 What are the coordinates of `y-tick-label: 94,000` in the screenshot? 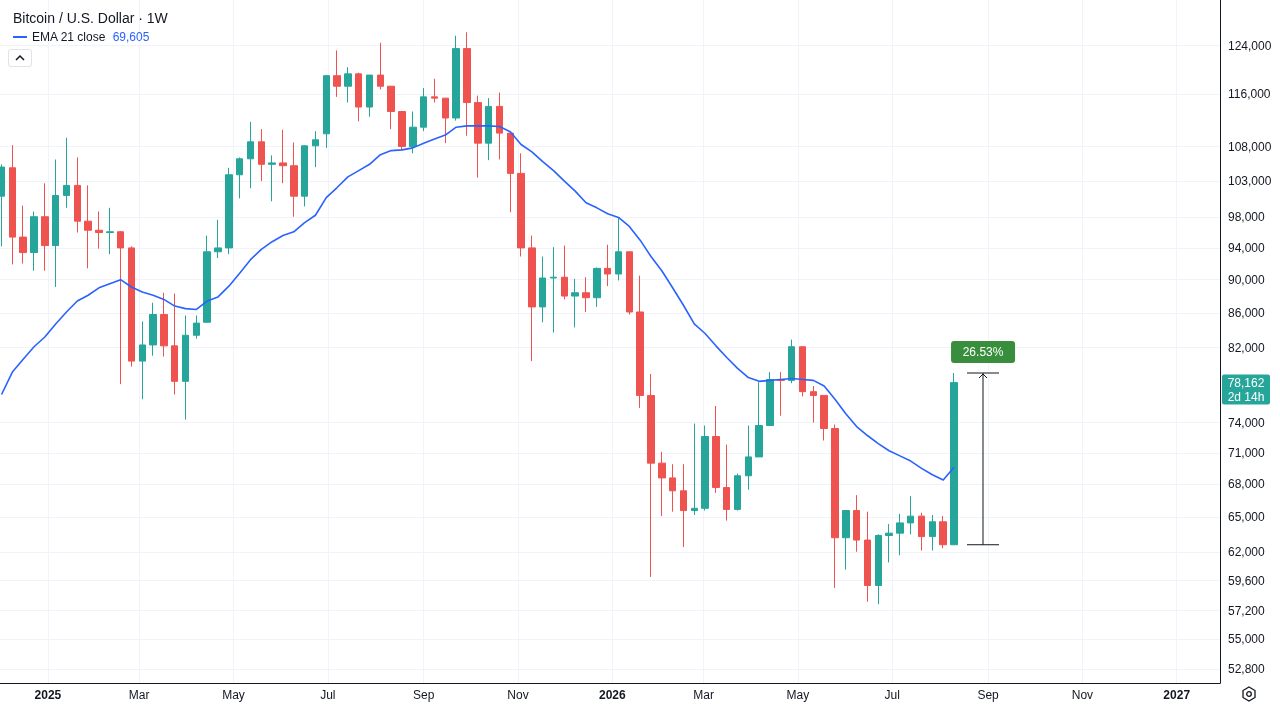 It's located at (1247, 247).